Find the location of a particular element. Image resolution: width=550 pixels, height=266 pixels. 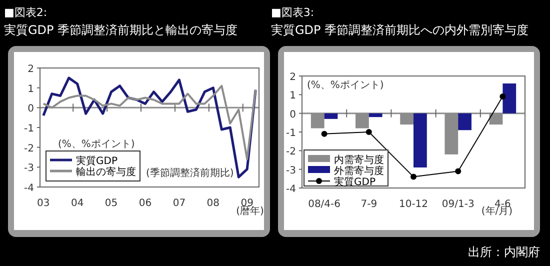

chart-subtitle: 実質GDP 季節調整済前期比への内外需別寄与度 is located at coordinates (400, 30).